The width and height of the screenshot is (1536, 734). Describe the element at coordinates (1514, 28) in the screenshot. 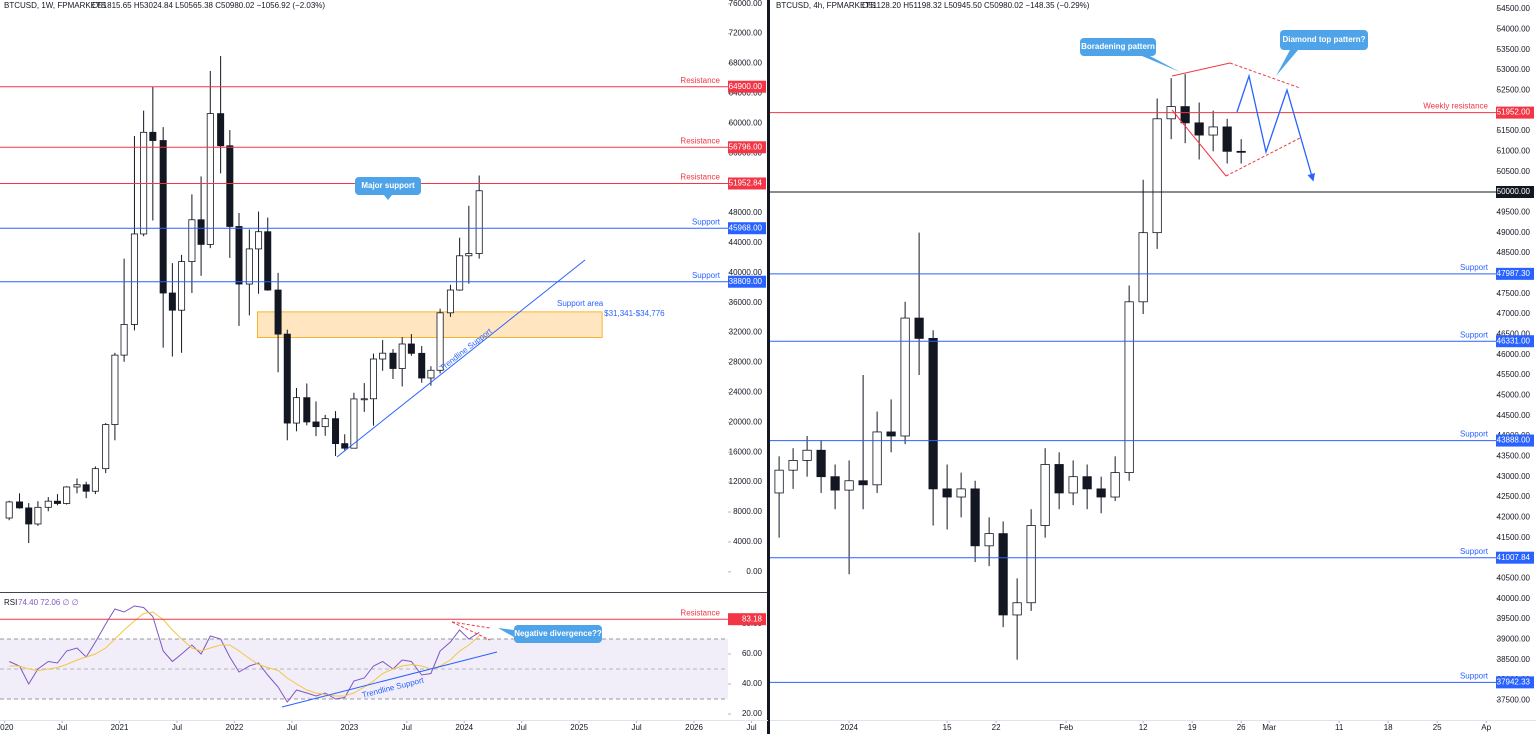

I see `y-tick-label: 54000.00` at that location.